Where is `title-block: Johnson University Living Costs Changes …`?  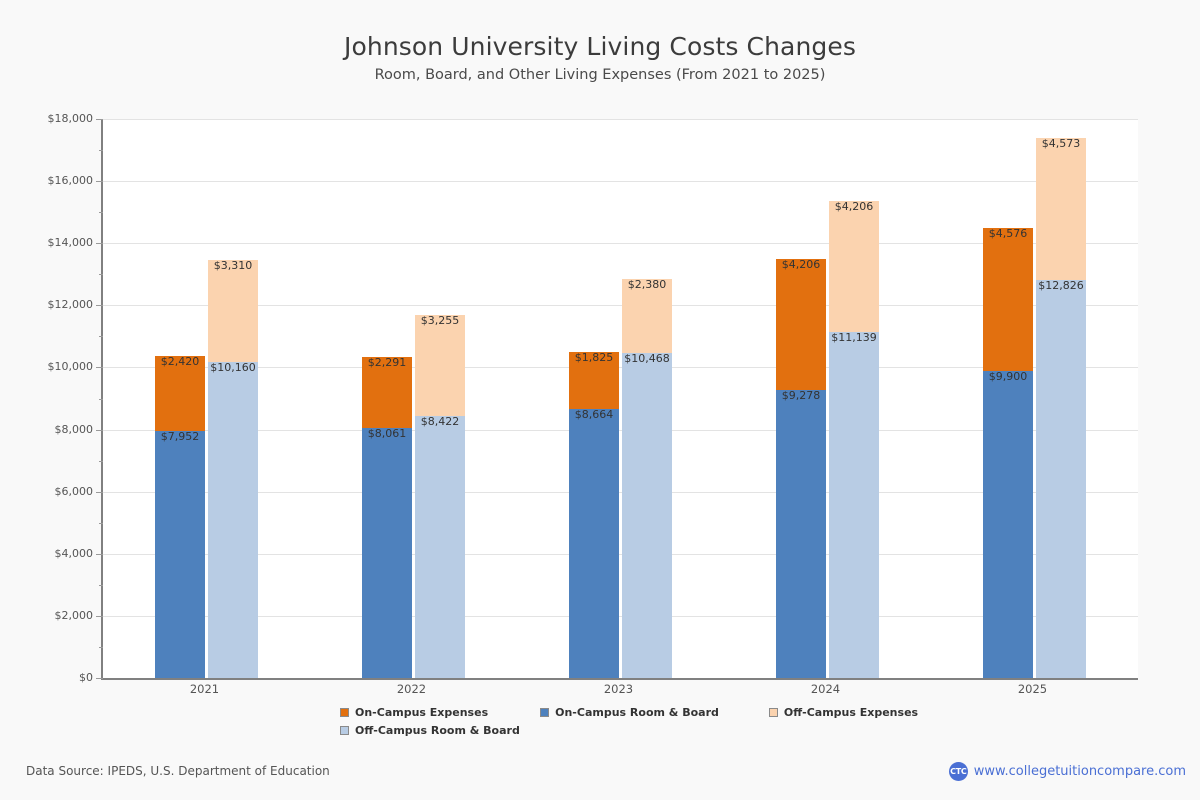
title-block: Johnson University Living Costs Changes … is located at coordinates (600, 59).